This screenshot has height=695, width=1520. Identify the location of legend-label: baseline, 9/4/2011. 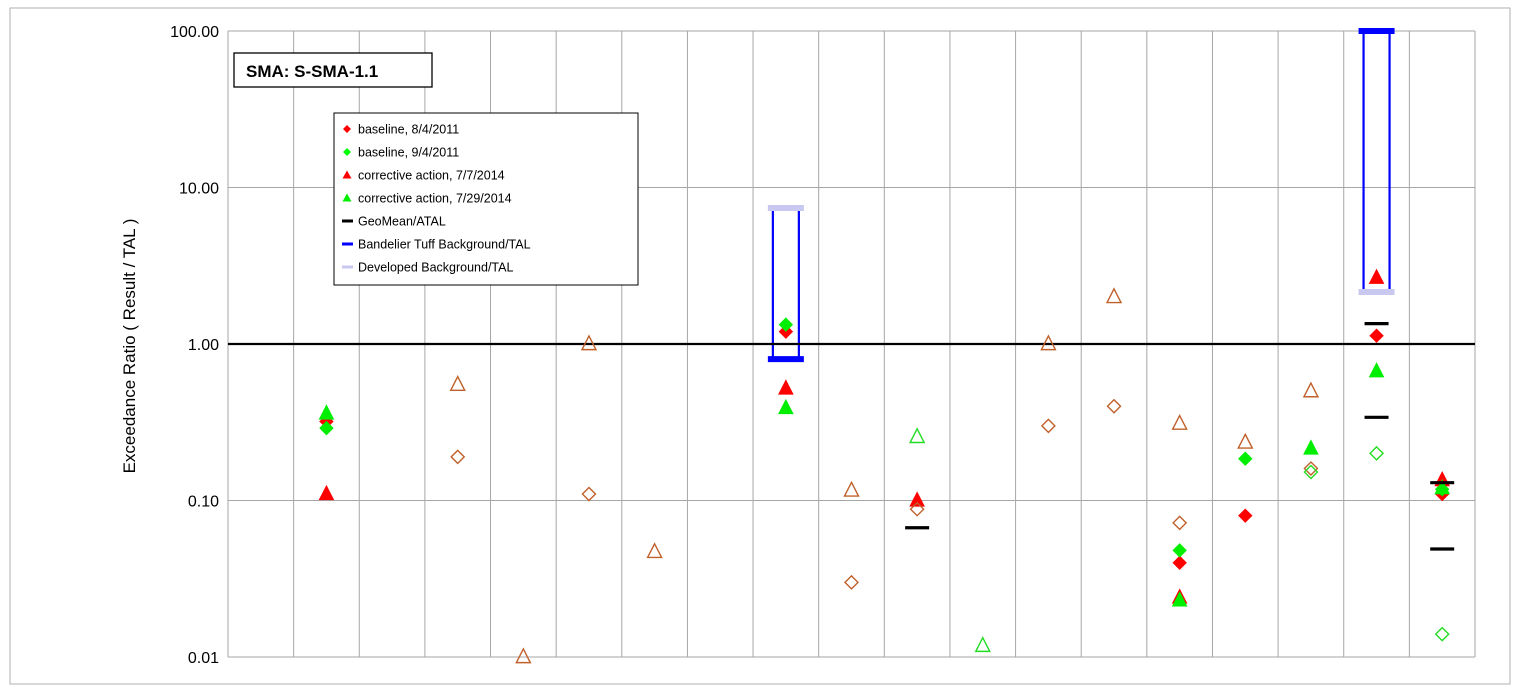
(408, 153).